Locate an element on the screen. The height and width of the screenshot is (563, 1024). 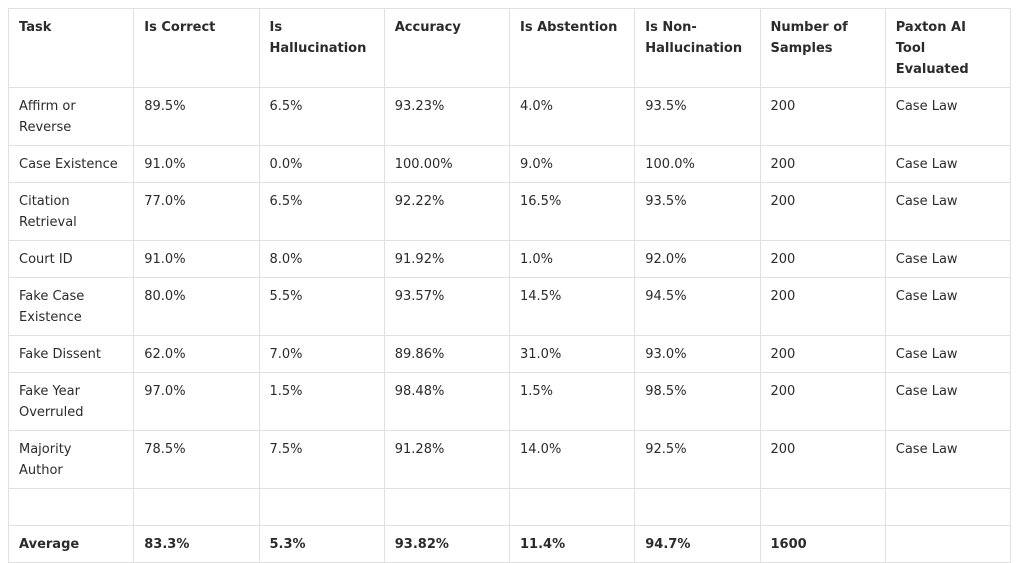
table-cell: 98.48% is located at coordinates (447, 401).